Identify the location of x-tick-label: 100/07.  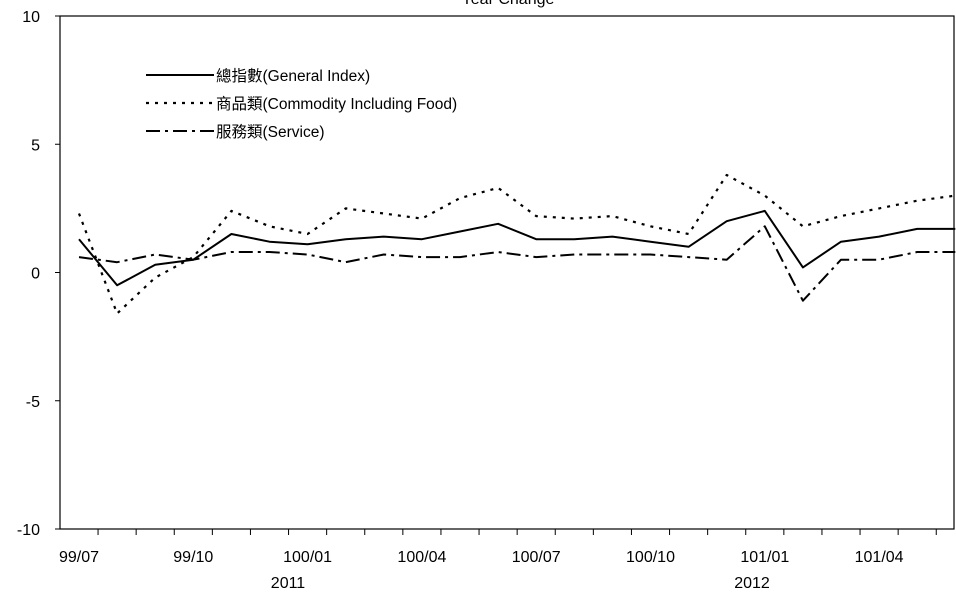
(536, 557).